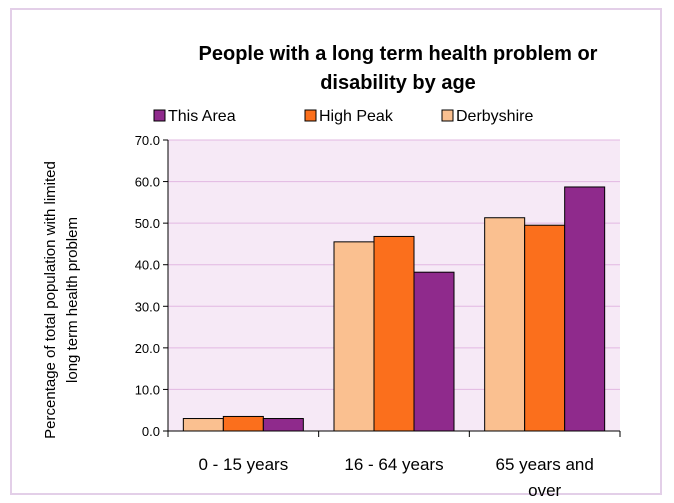 The height and width of the screenshot is (503, 674). I want to click on x-tick-label: 0 - 15 years, so click(243, 464).